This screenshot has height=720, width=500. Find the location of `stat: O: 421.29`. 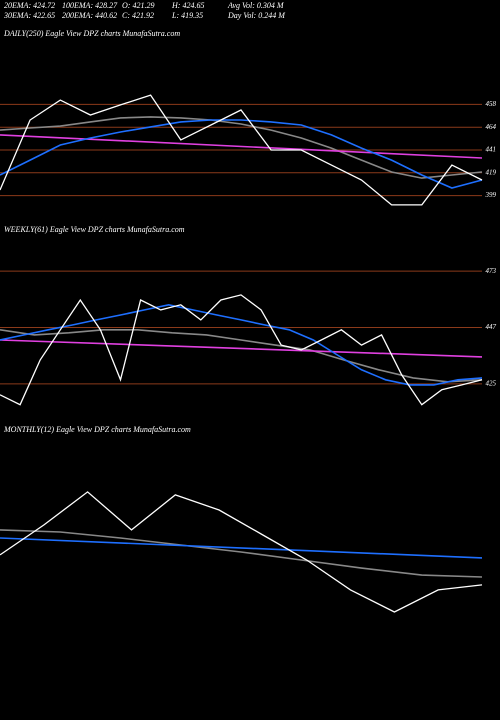

stat: O: 421.29 is located at coordinates (138, 5).